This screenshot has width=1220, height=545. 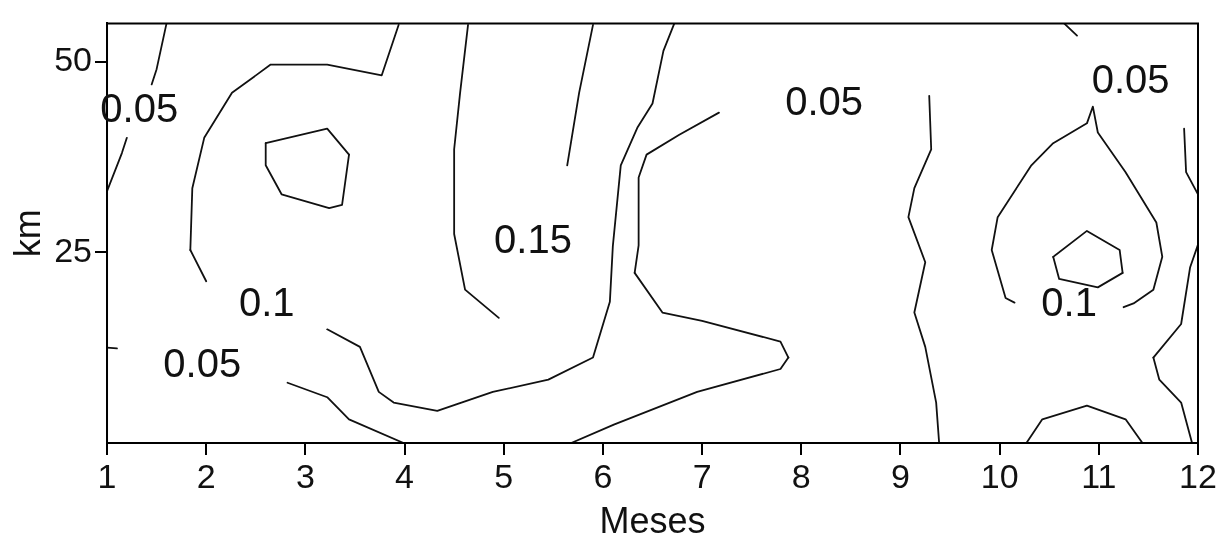 I want to click on y-axis-title: km, so click(x=27, y=233).